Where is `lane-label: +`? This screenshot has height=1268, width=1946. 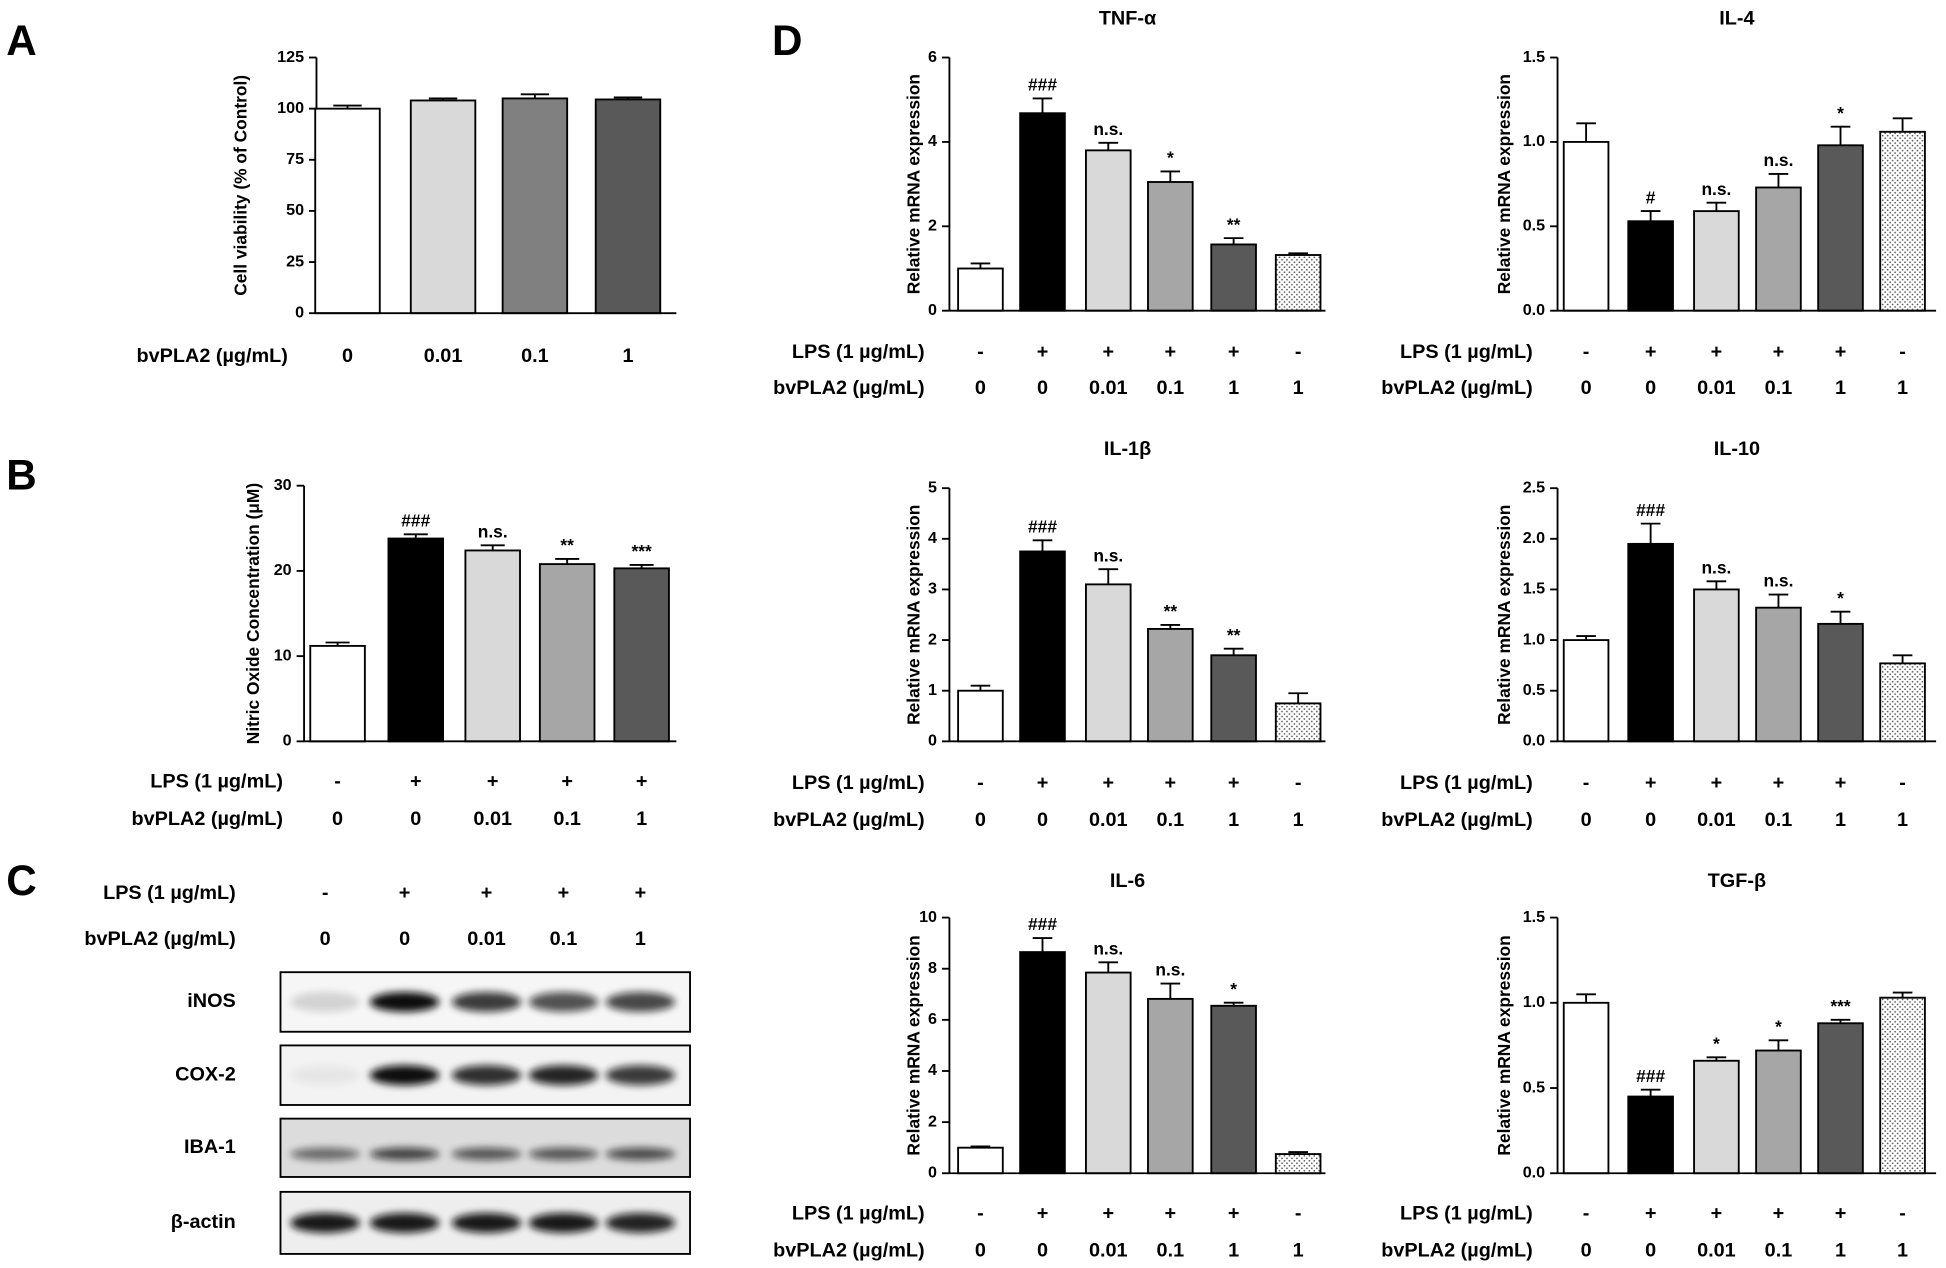
lane-label: + is located at coordinates (564, 893).